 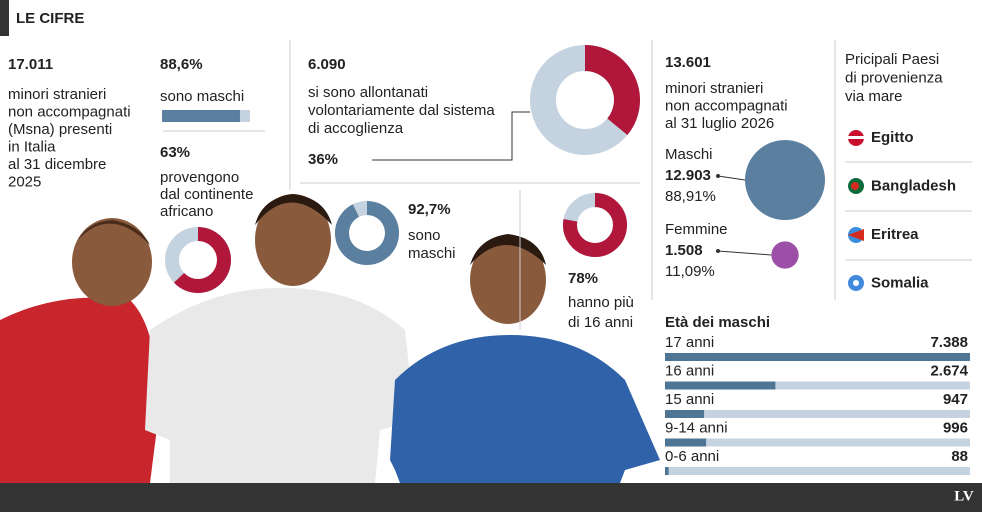 I want to click on stat-text: 2025, so click(x=24, y=181).